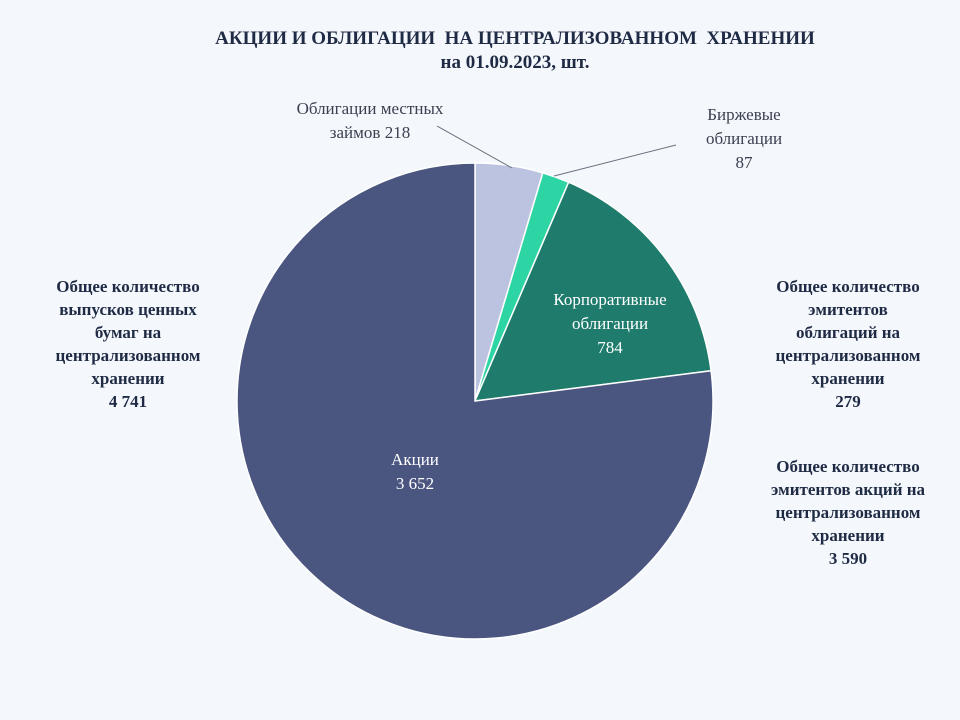 The height and width of the screenshot is (720, 960). I want to click on note-share-issuers-line-1: Общее количество, so click(848, 466).